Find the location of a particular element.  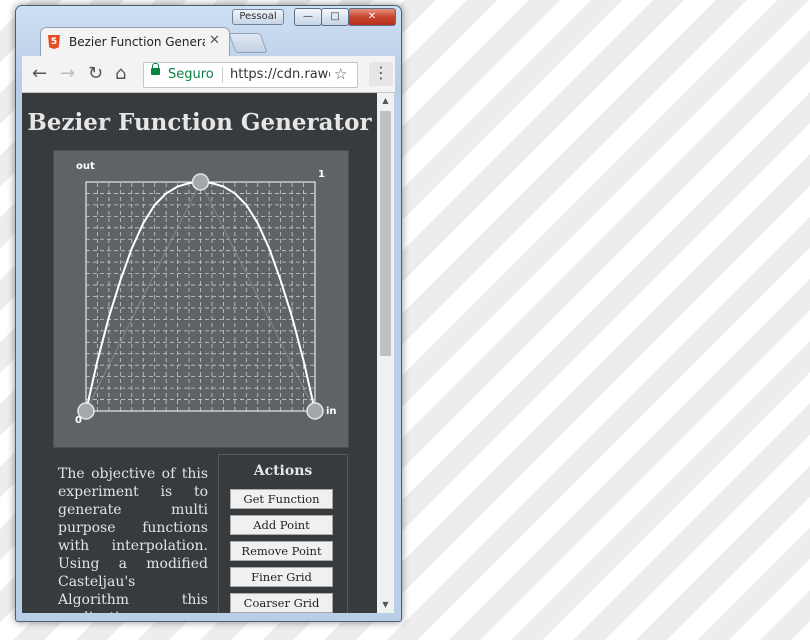

get-function-button: Get Function is located at coordinates (281, 499).